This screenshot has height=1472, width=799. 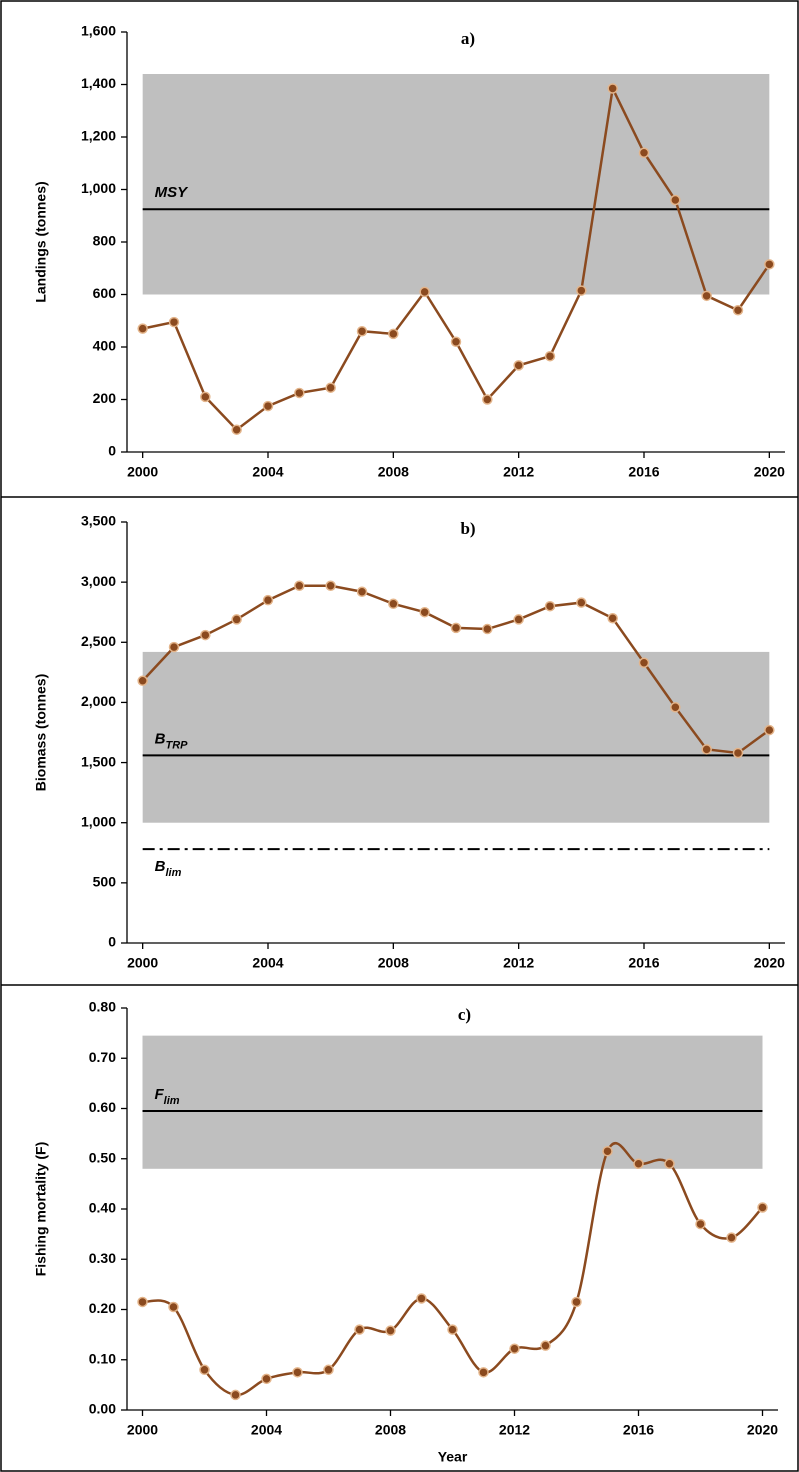 I want to click on y-tick-label: 0.60, so click(x=102, y=1107).